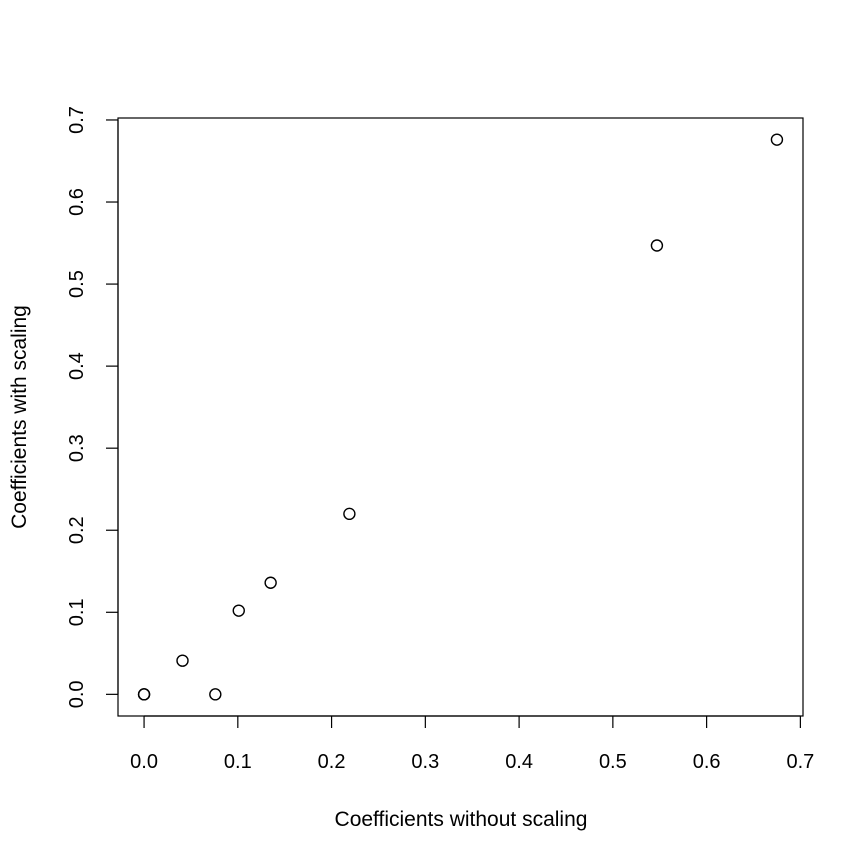 The height and width of the screenshot is (864, 864). Describe the element at coordinates (461, 819) in the screenshot. I see `x-axis-label: Coefficients without scaling` at that location.